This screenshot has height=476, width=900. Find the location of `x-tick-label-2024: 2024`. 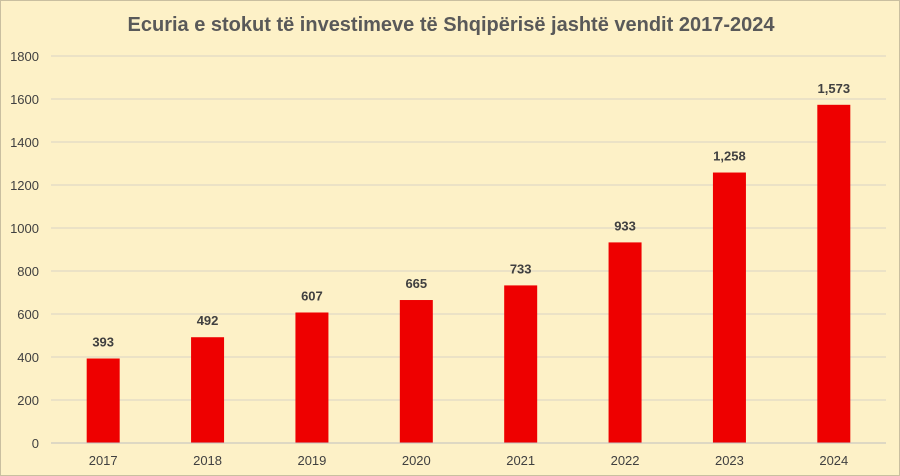

x-tick-label-2024: 2024 is located at coordinates (833, 460).